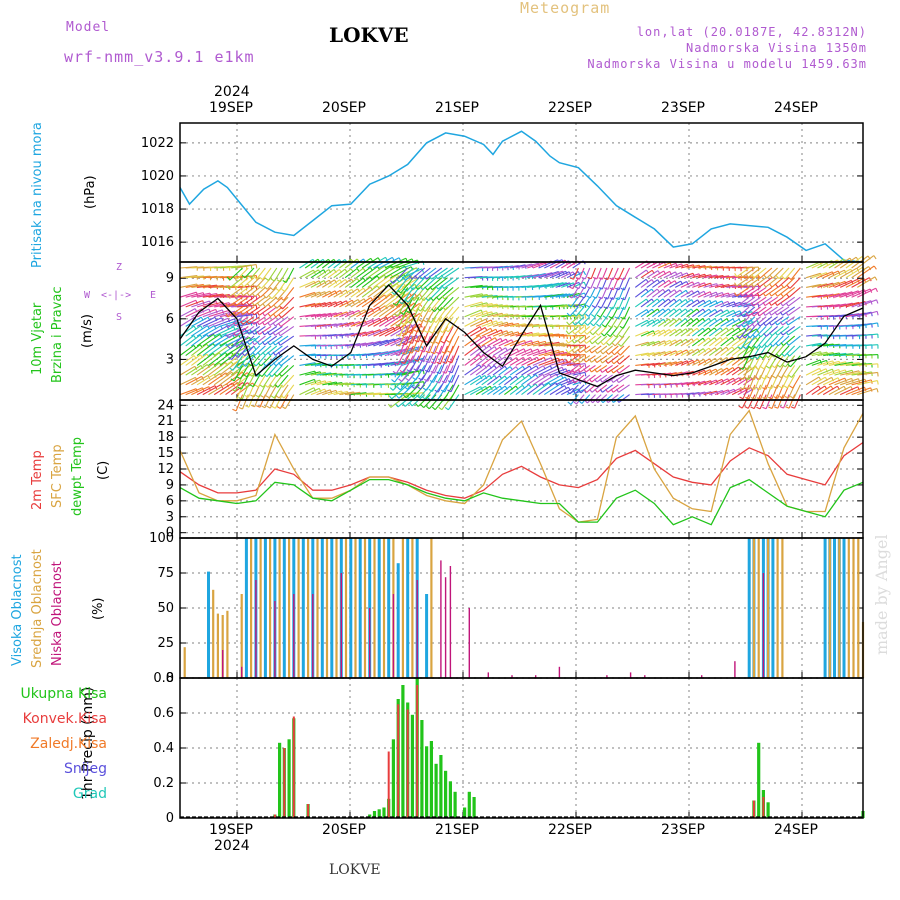 This screenshot has height=900, width=900. I want to click on temp-ytick-label-0: 0, so click(170, 533).